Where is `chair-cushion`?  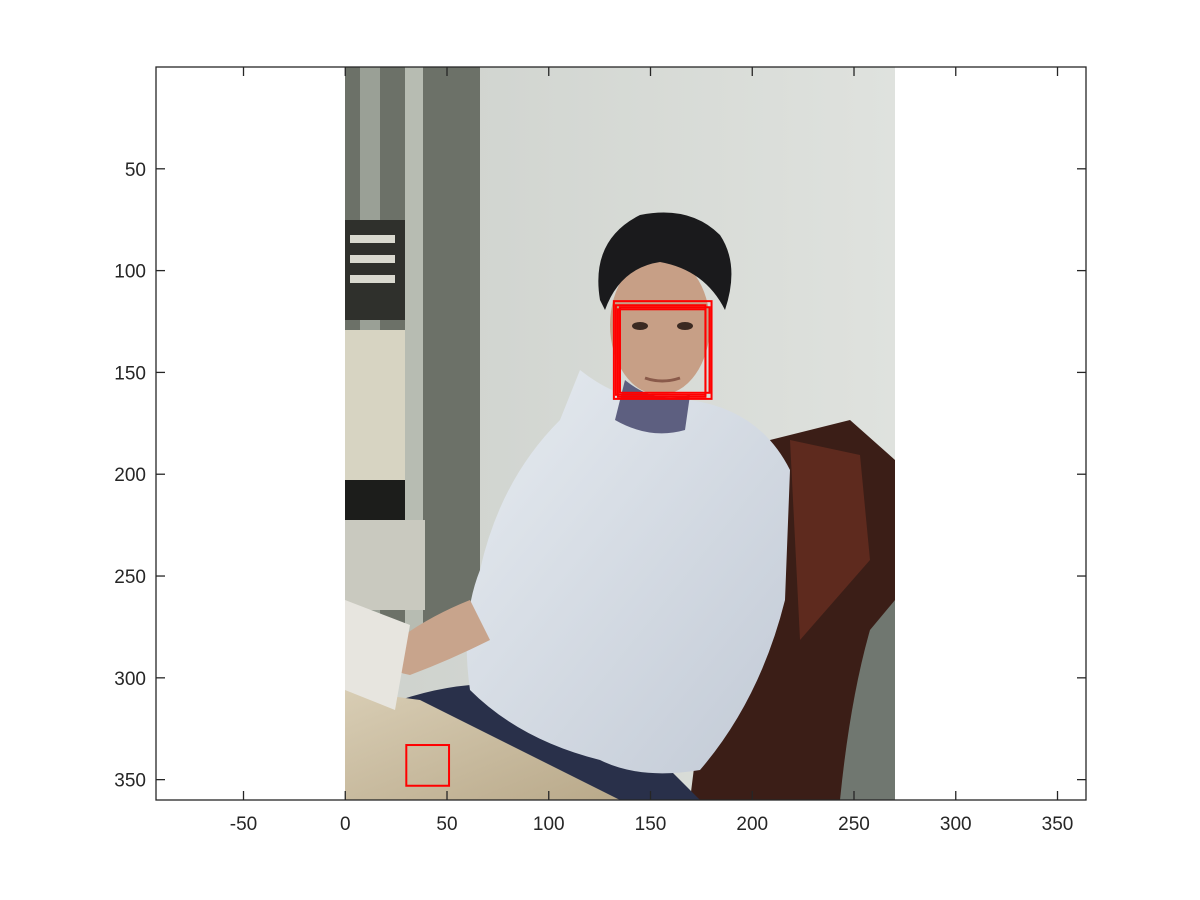
chair-cushion is located at coordinates (830, 540).